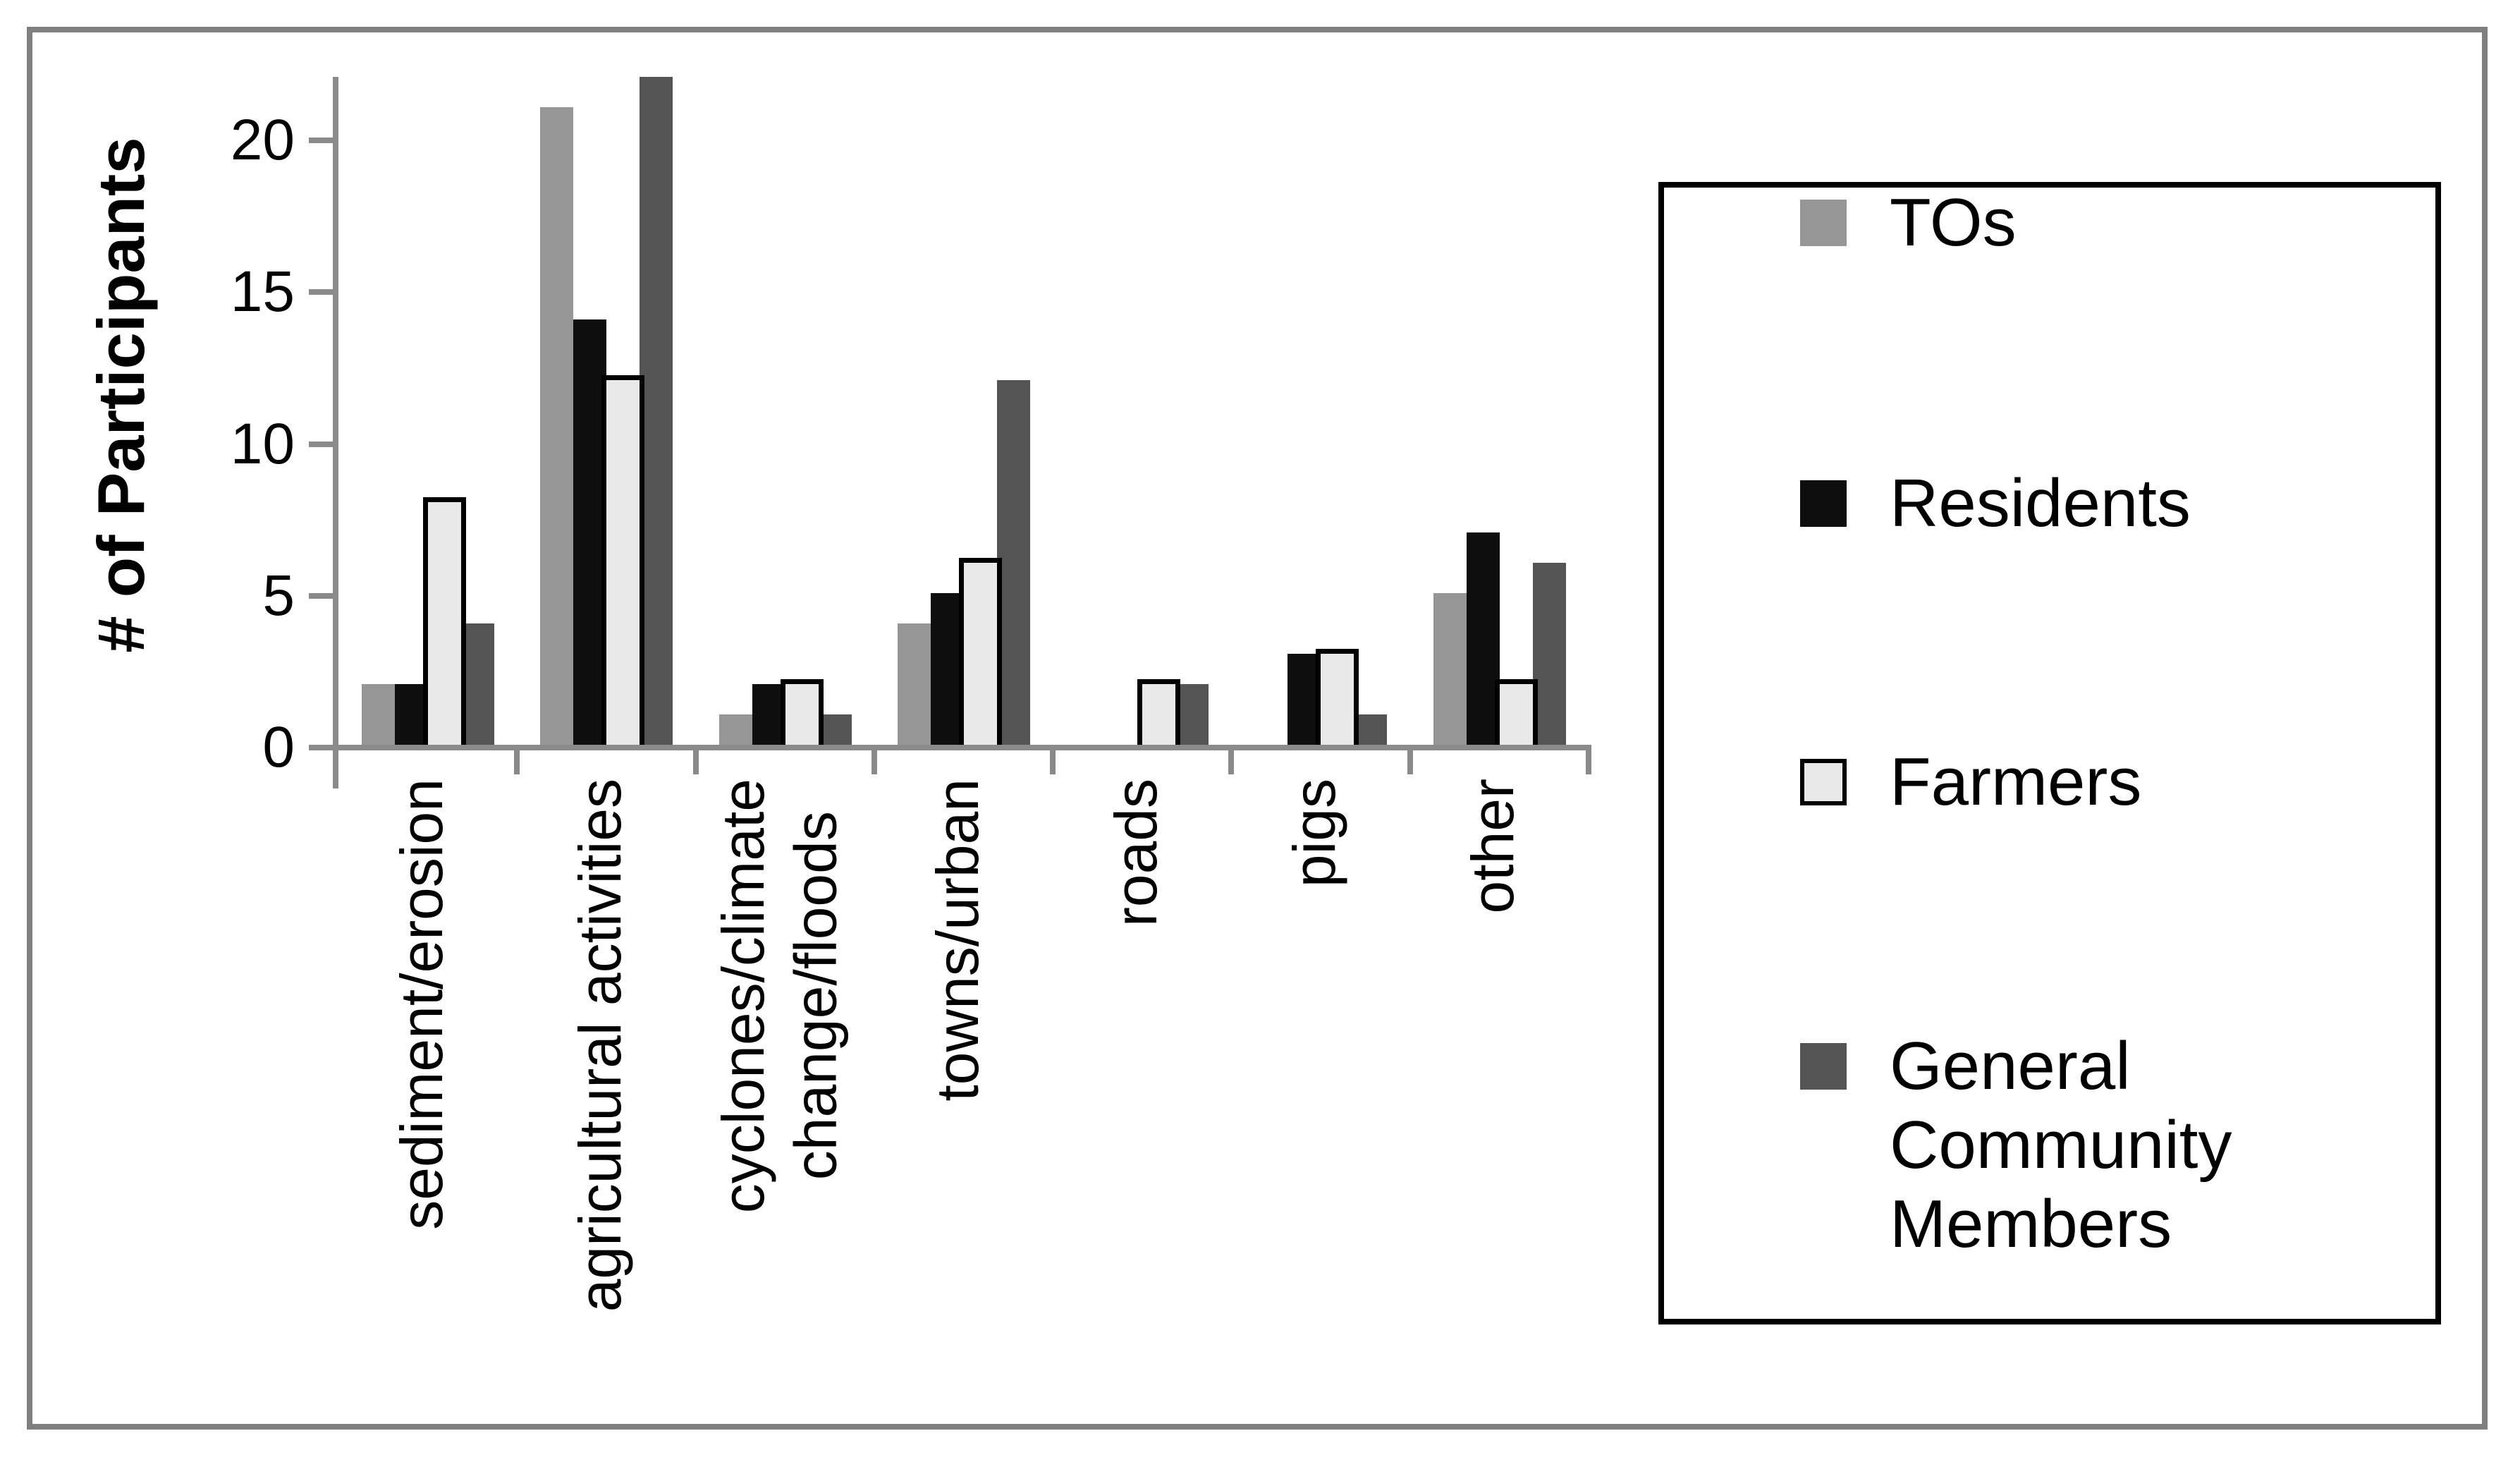  Describe the element at coordinates (1314, 833) in the screenshot. I see `x-category-label: pigs` at that location.